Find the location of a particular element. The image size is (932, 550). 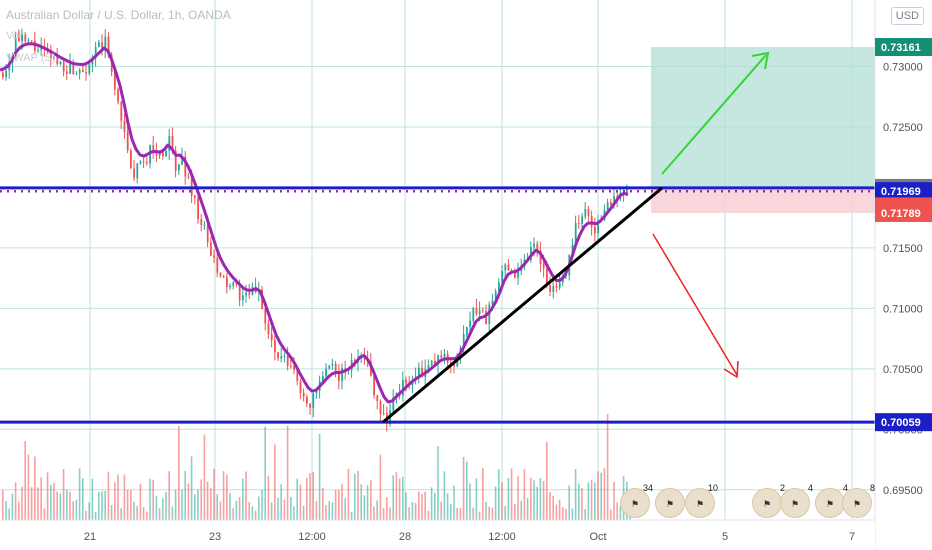

us-flag-event-icon: ⚑ 8 is located at coordinates (858, 500).